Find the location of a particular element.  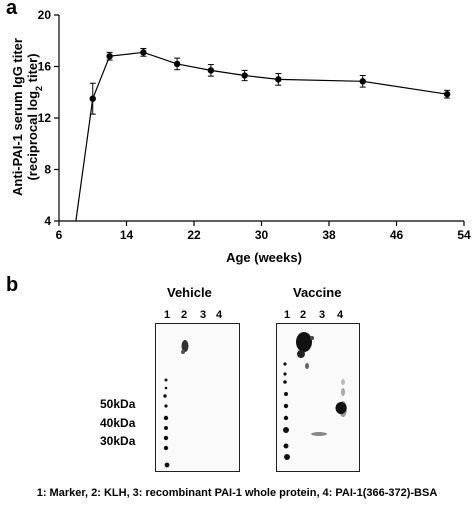

marker-label-40kda: 40kDa is located at coordinates (118, 423).